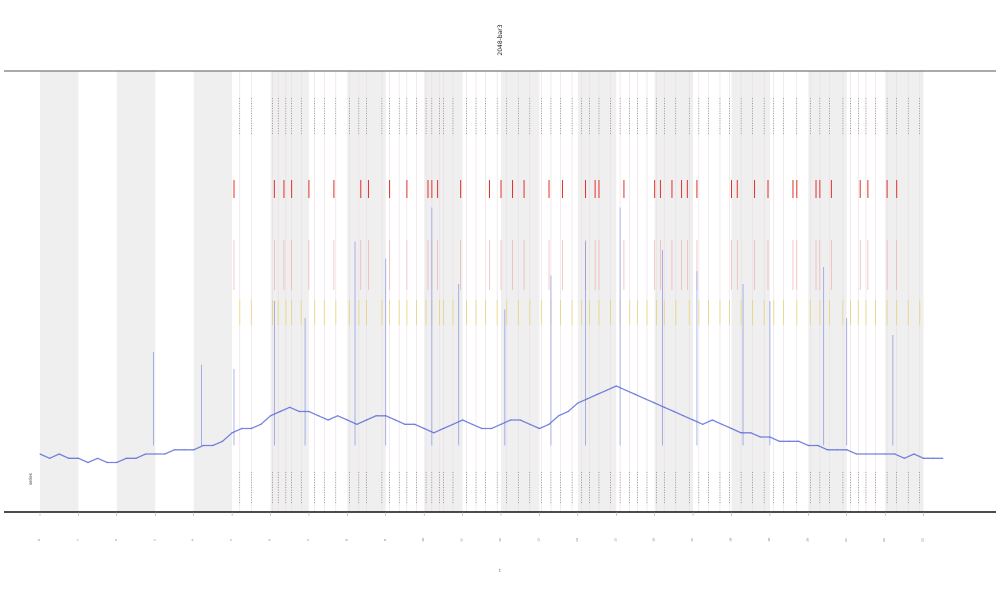  I want to click on x-tick-label-18: 18, so click(731, 540).